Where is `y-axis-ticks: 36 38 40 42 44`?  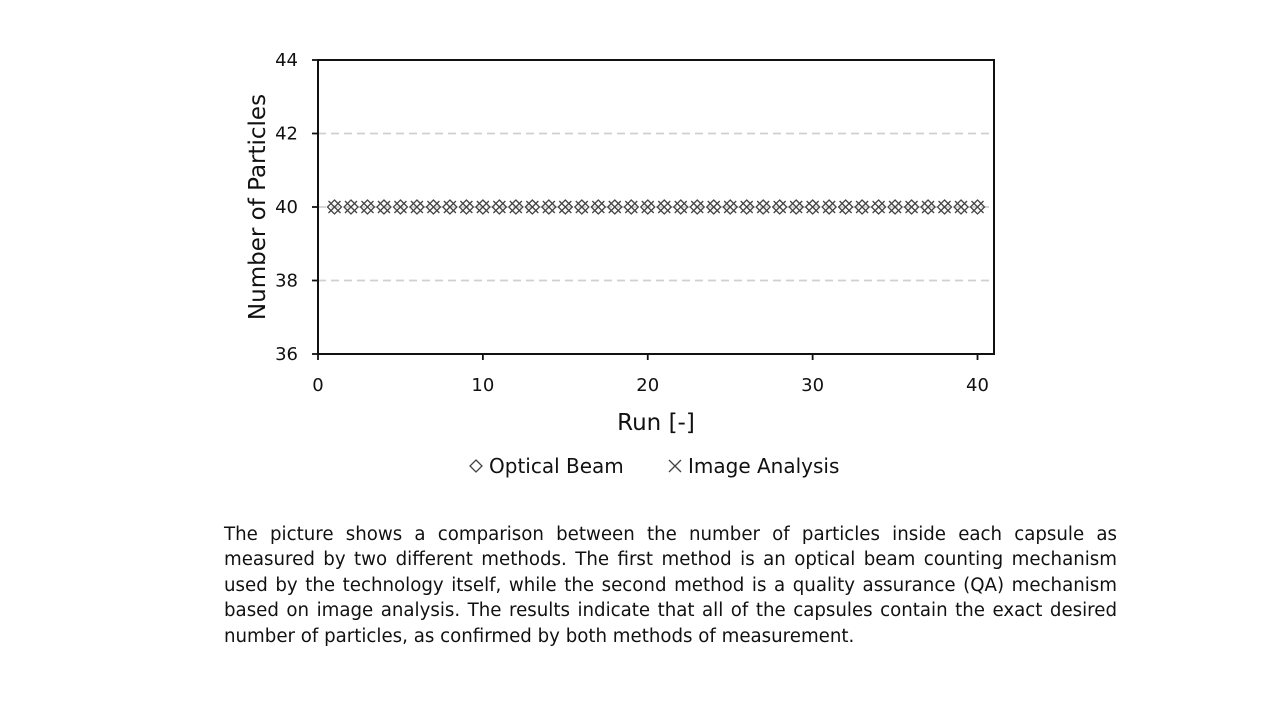
y-axis-ticks: 36 38 40 42 44 is located at coordinates (296, 207).